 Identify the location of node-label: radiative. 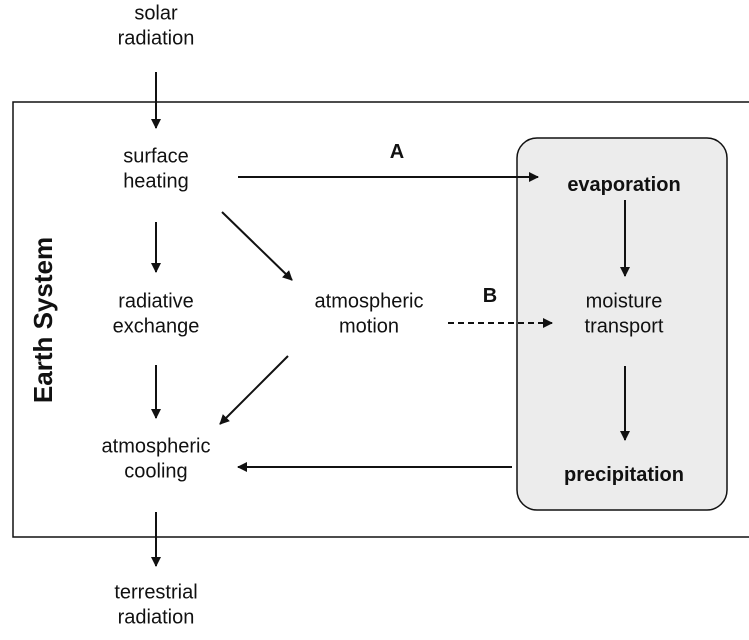
(156, 302).